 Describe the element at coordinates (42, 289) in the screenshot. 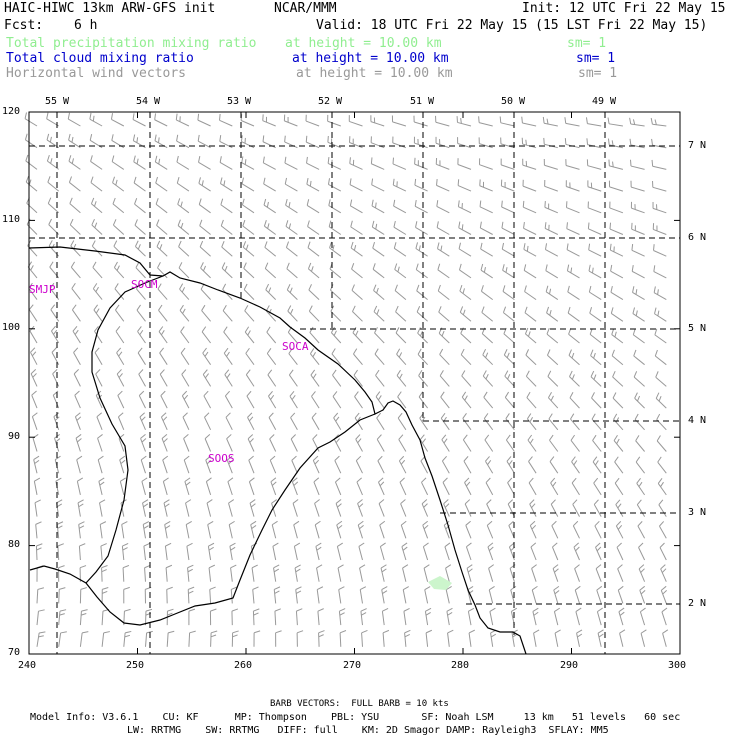

I see `station-label: SMJP` at that location.